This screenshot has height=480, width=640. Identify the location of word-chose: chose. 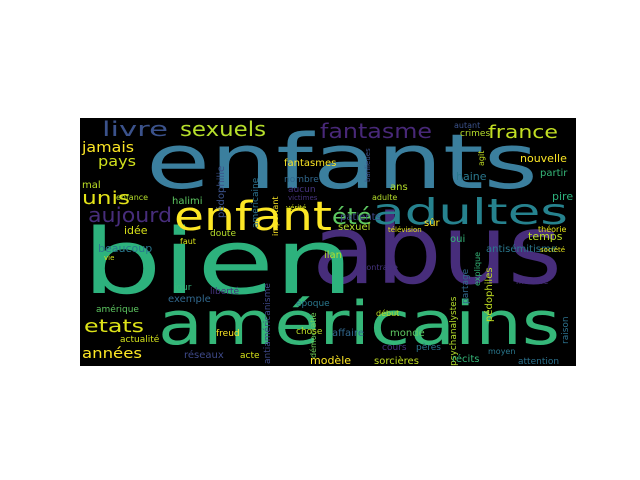
(309, 332).